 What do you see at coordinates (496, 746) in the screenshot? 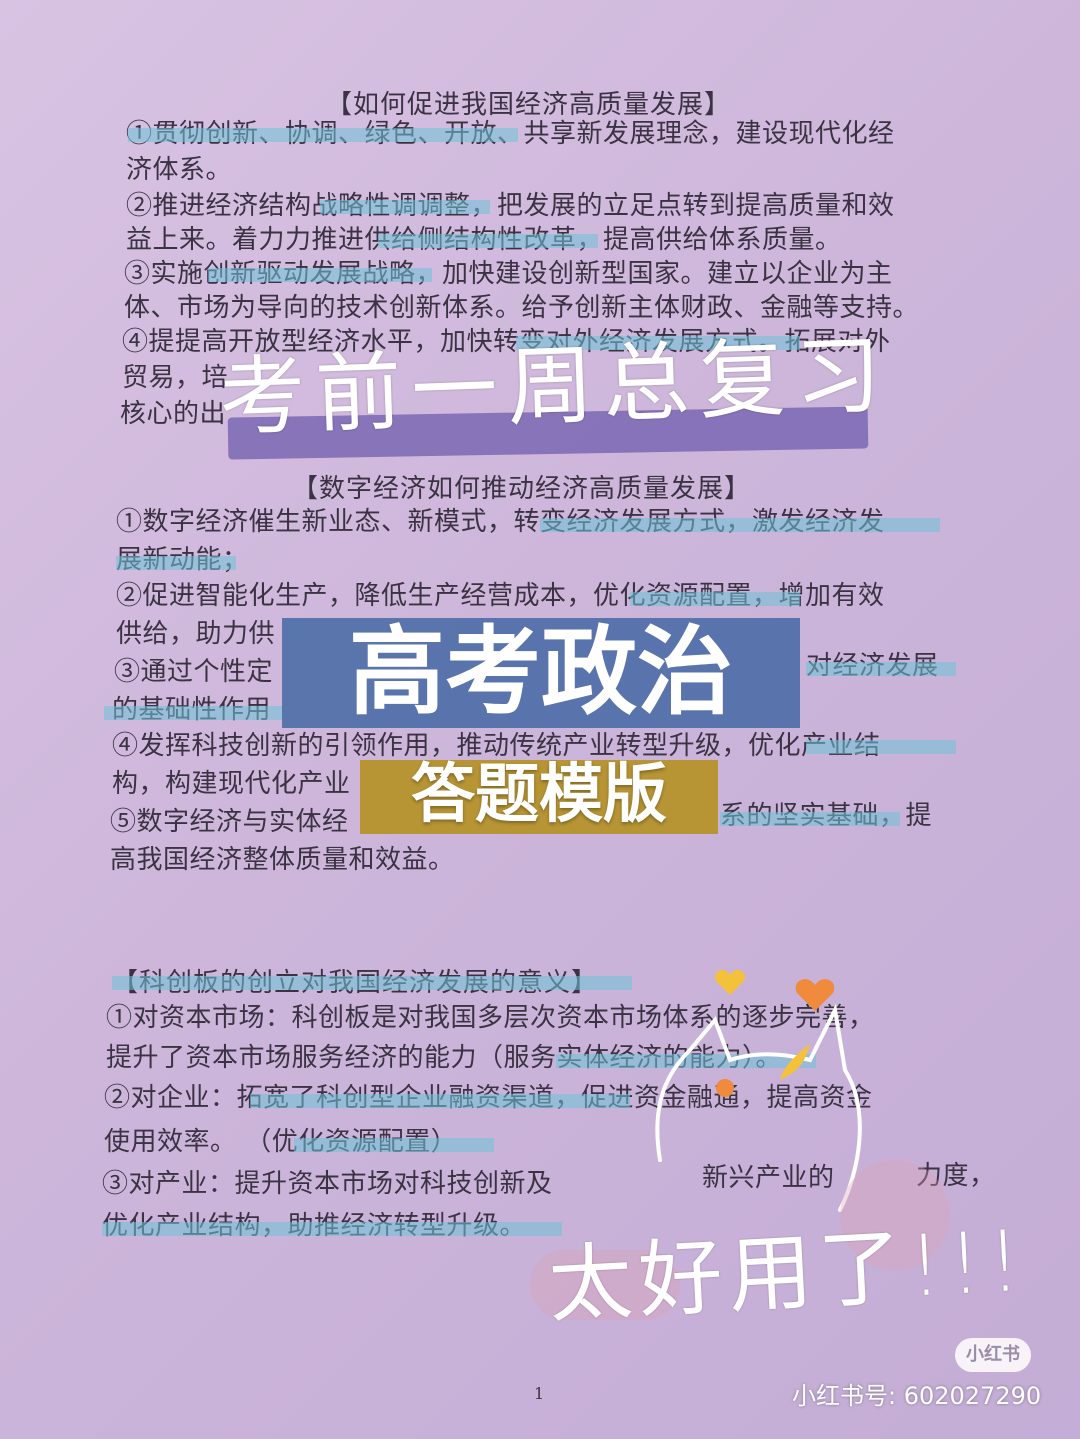
I see `section2-line: ④发挥科技创新的引领作用，推动传统产业转型升级，优化产业结` at bounding box center [496, 746].